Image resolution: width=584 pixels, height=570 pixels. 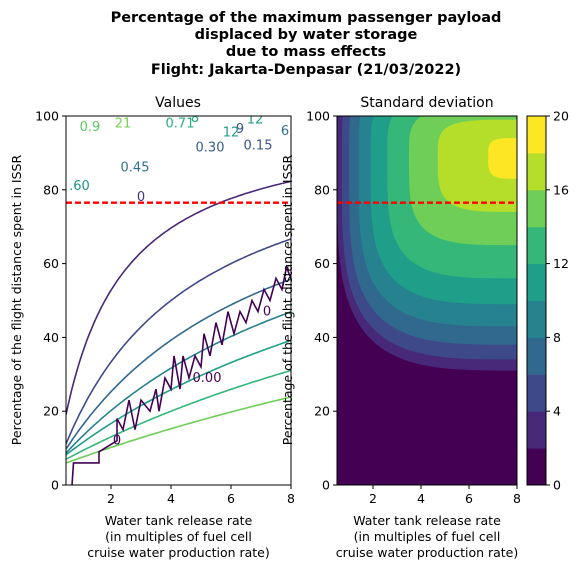 I want to click on contour-label-8: .60, so click(x=79, y=186).